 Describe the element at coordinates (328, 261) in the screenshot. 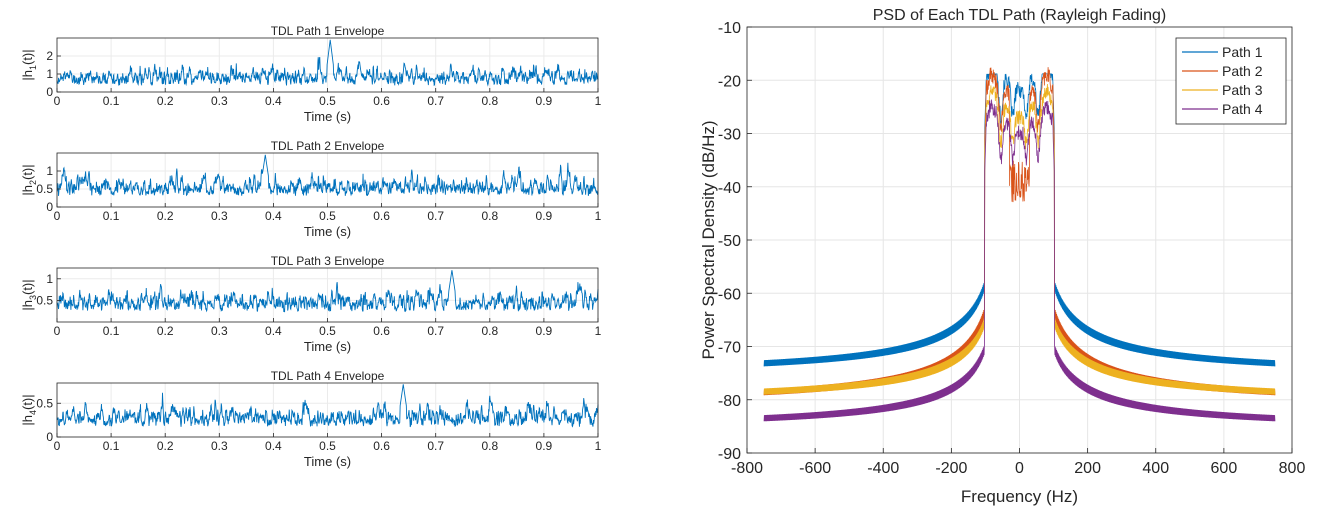

I see `subplot-title: TDL Path 3 Envelope` at that location.